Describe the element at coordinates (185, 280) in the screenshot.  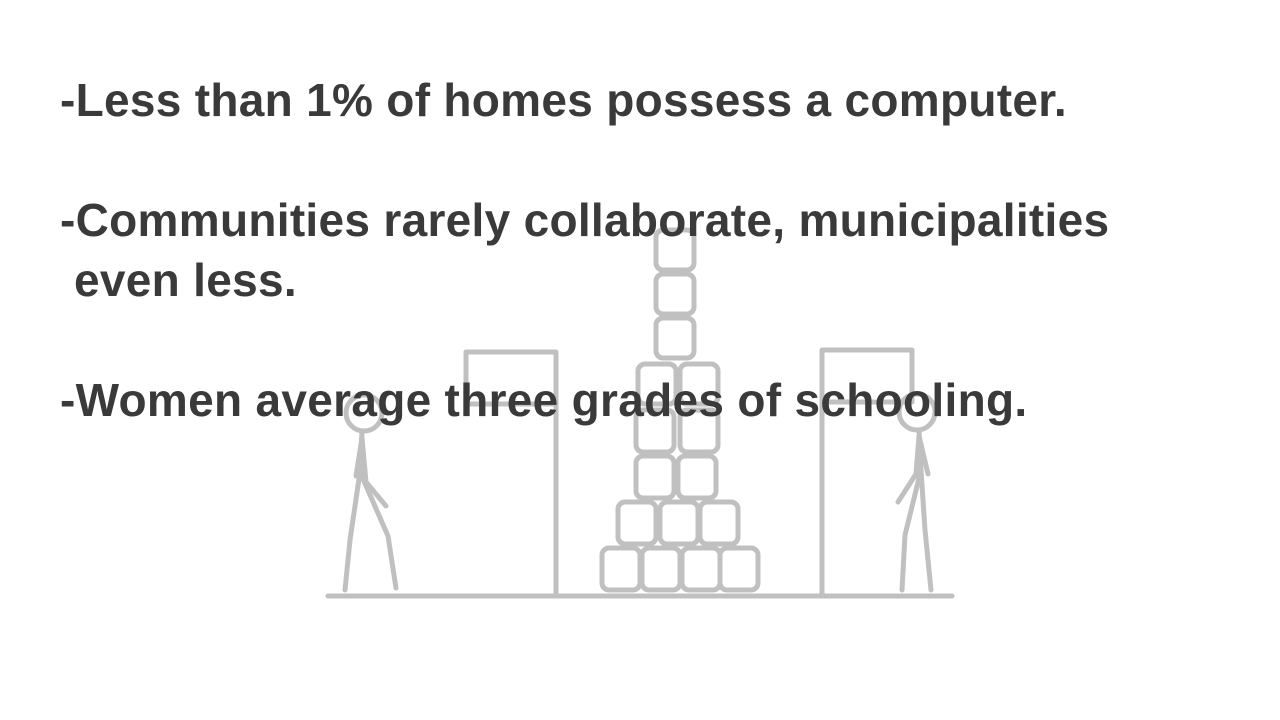
I see `bullet-collaboration-continued: even less.` at that location.